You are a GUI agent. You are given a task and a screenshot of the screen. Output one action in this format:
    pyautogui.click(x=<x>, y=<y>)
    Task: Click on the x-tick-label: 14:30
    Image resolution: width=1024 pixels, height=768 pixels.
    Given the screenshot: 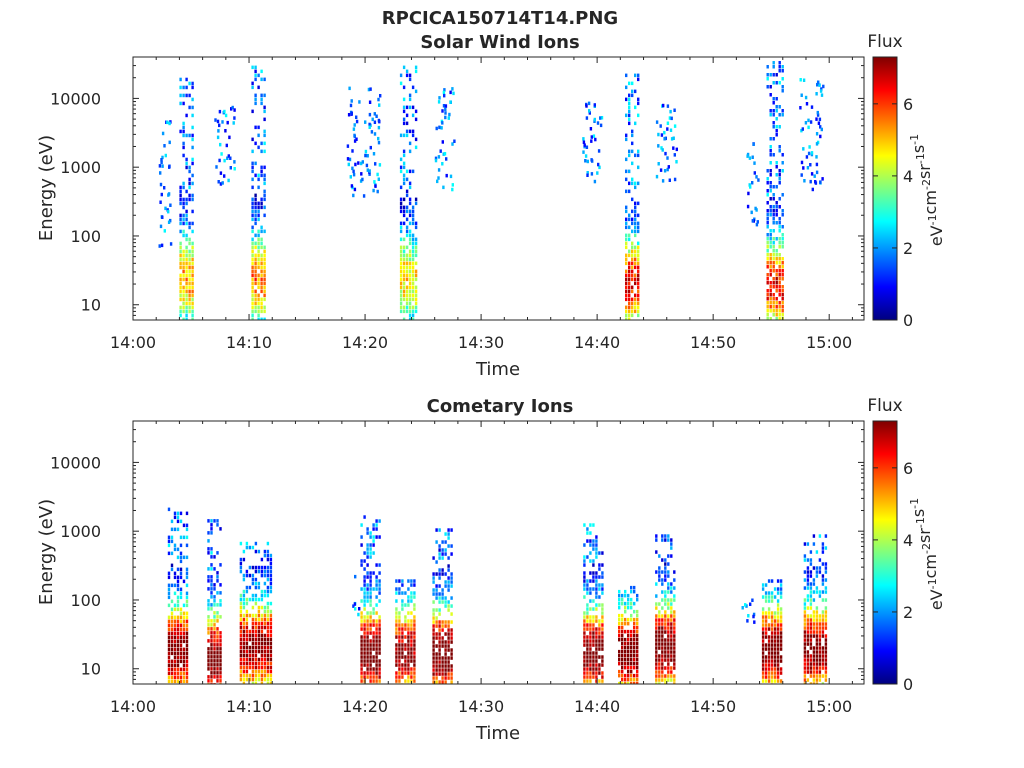 What is the action you would take?
    pyautogui.click(x=481, y=342)
    